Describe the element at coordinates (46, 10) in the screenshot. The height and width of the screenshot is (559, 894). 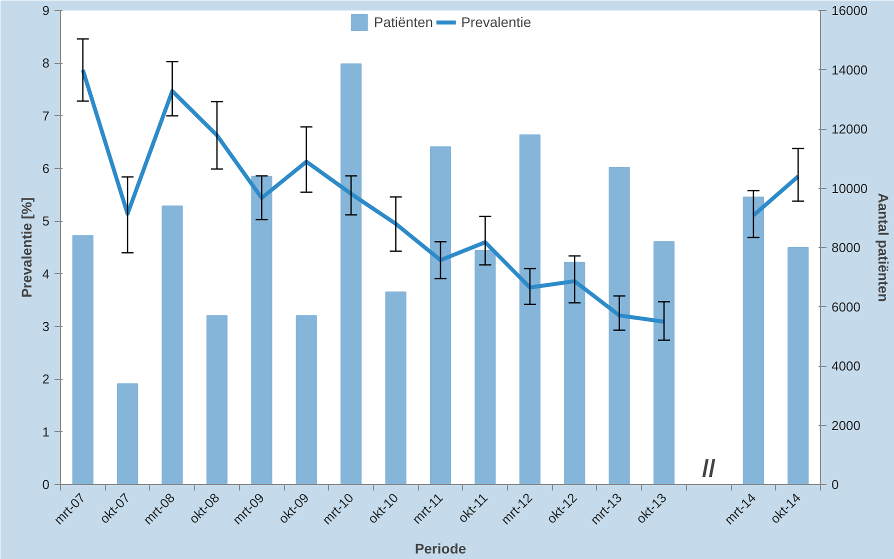
I see `y-tick-label: 9` at that location.